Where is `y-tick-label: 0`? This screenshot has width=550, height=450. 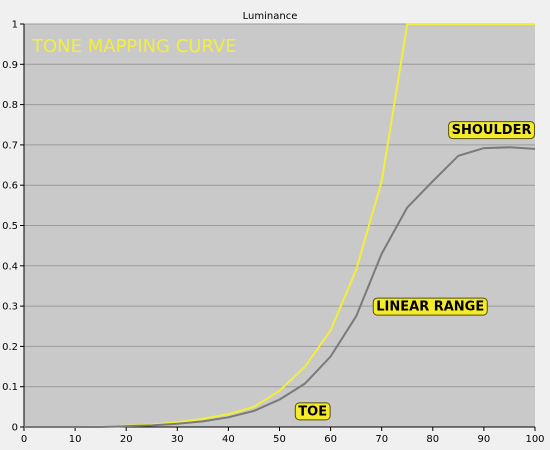 y-tick-label: 0 is located at coordinates (15, 428).